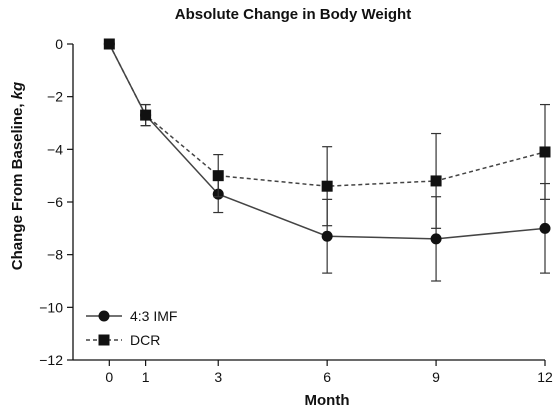 This screenshot has height=413, width=560. Describe the element at coordinates (17, 176) in the screenshot. I see `y-axis-label: Change From Baseline, kg` at that location.